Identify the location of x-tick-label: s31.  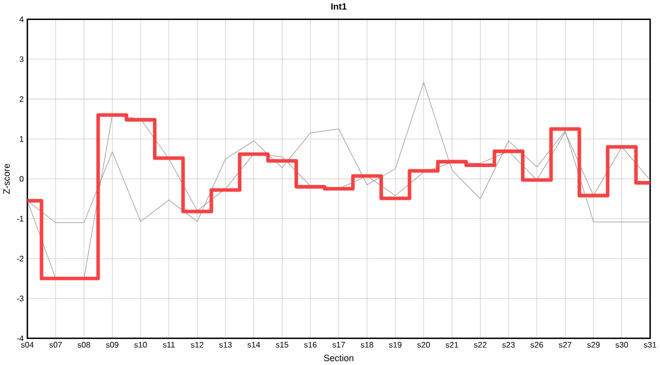
(650, 345).